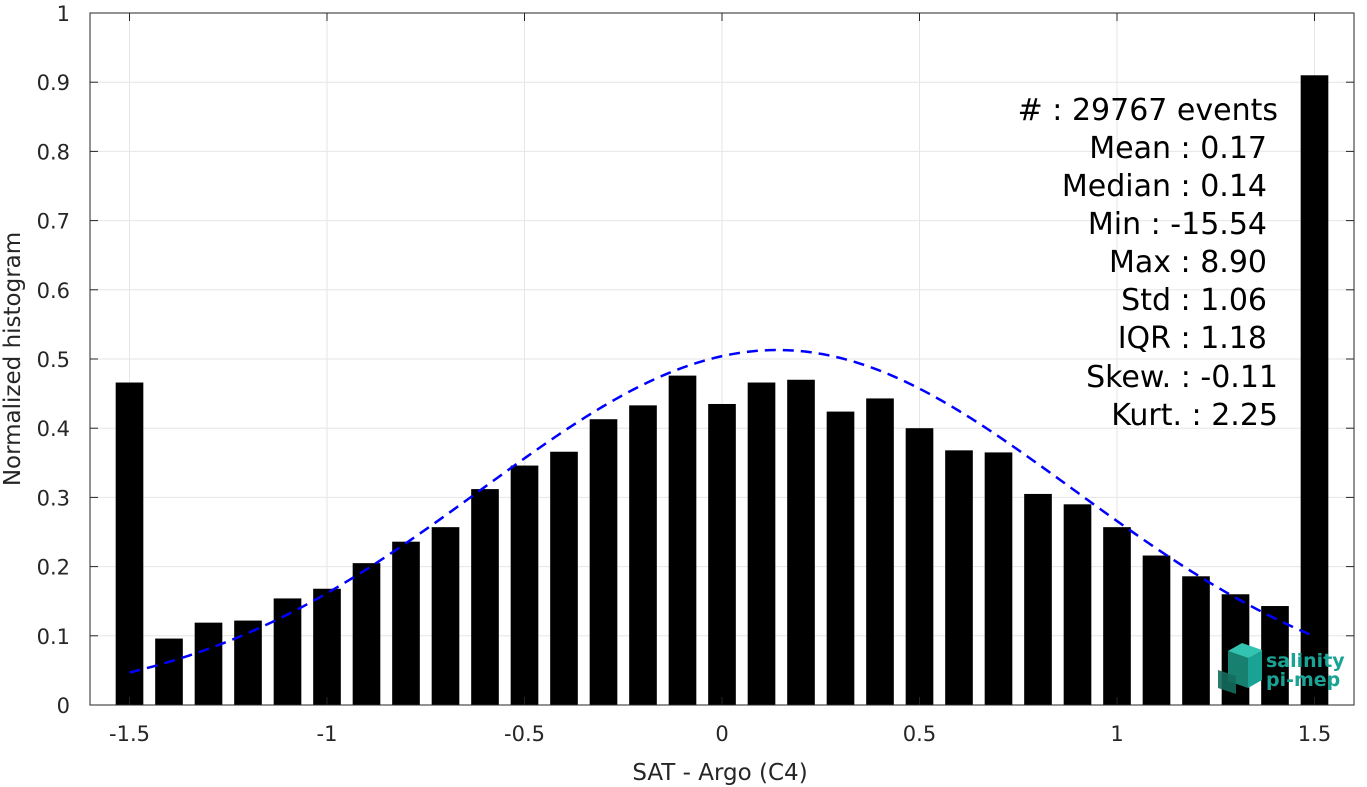 The width and height of the screenshot is (1367, 787). What do you see at coordinates (53, 83) in the screenshot?
I see `y-tick-label: 0.9` at bounding box center [53, 83].